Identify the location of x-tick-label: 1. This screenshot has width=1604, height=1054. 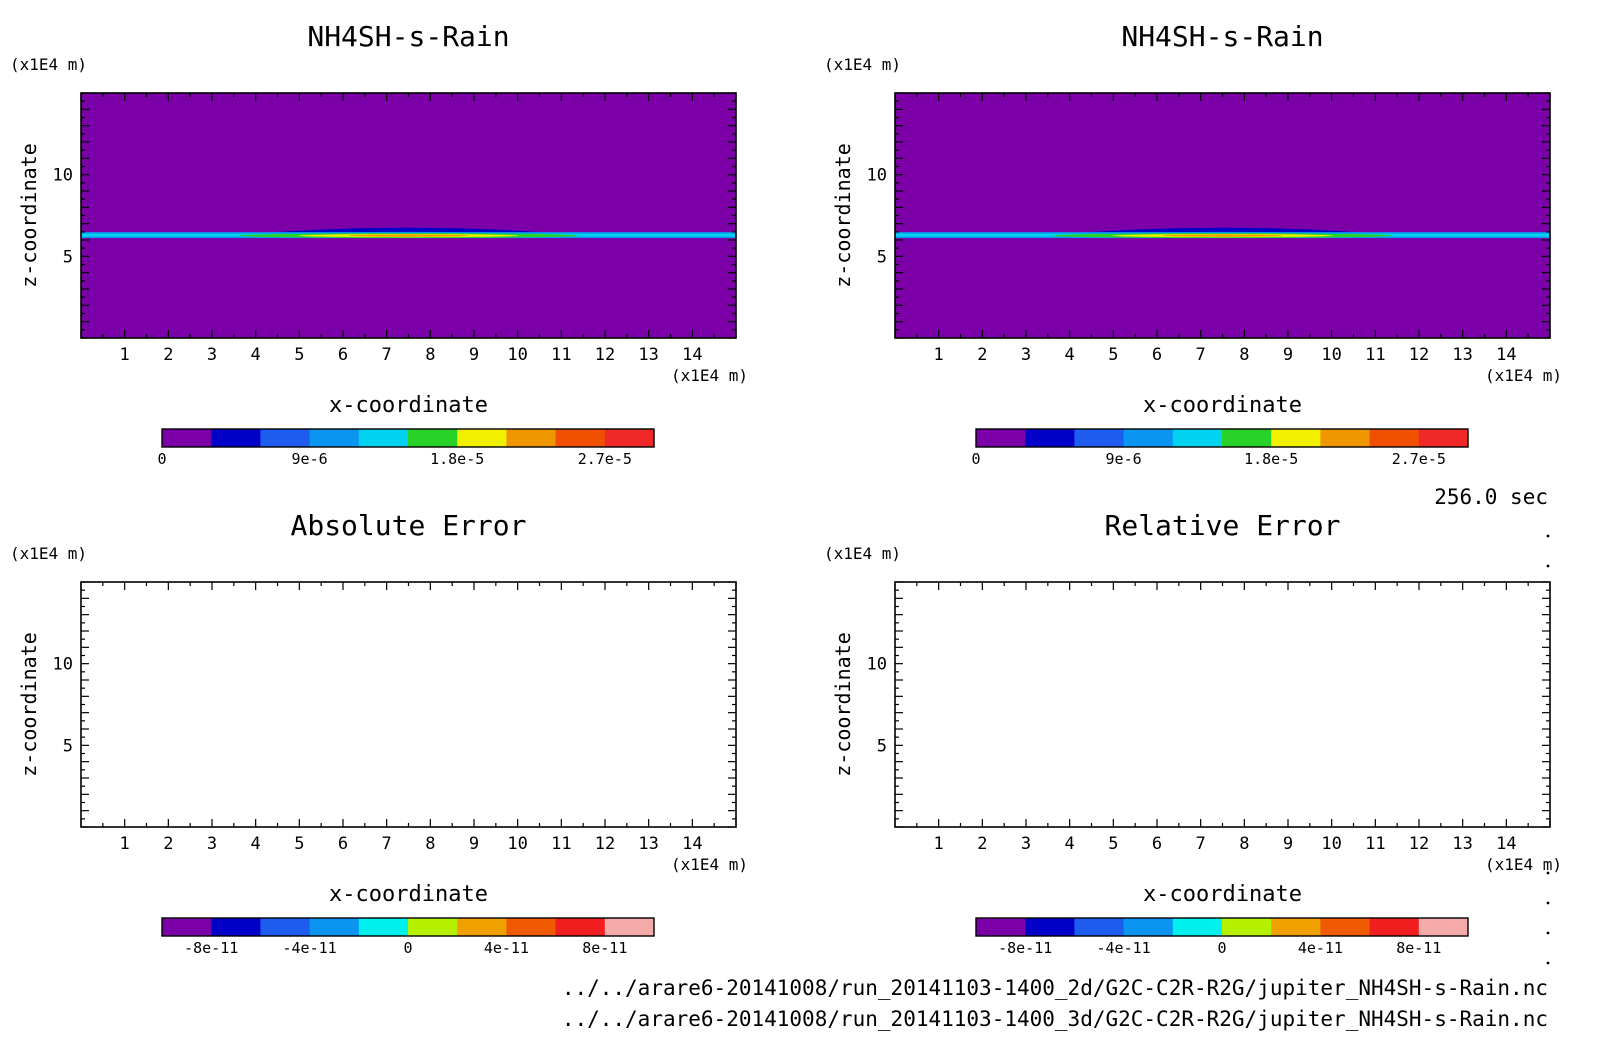
(939, 355).